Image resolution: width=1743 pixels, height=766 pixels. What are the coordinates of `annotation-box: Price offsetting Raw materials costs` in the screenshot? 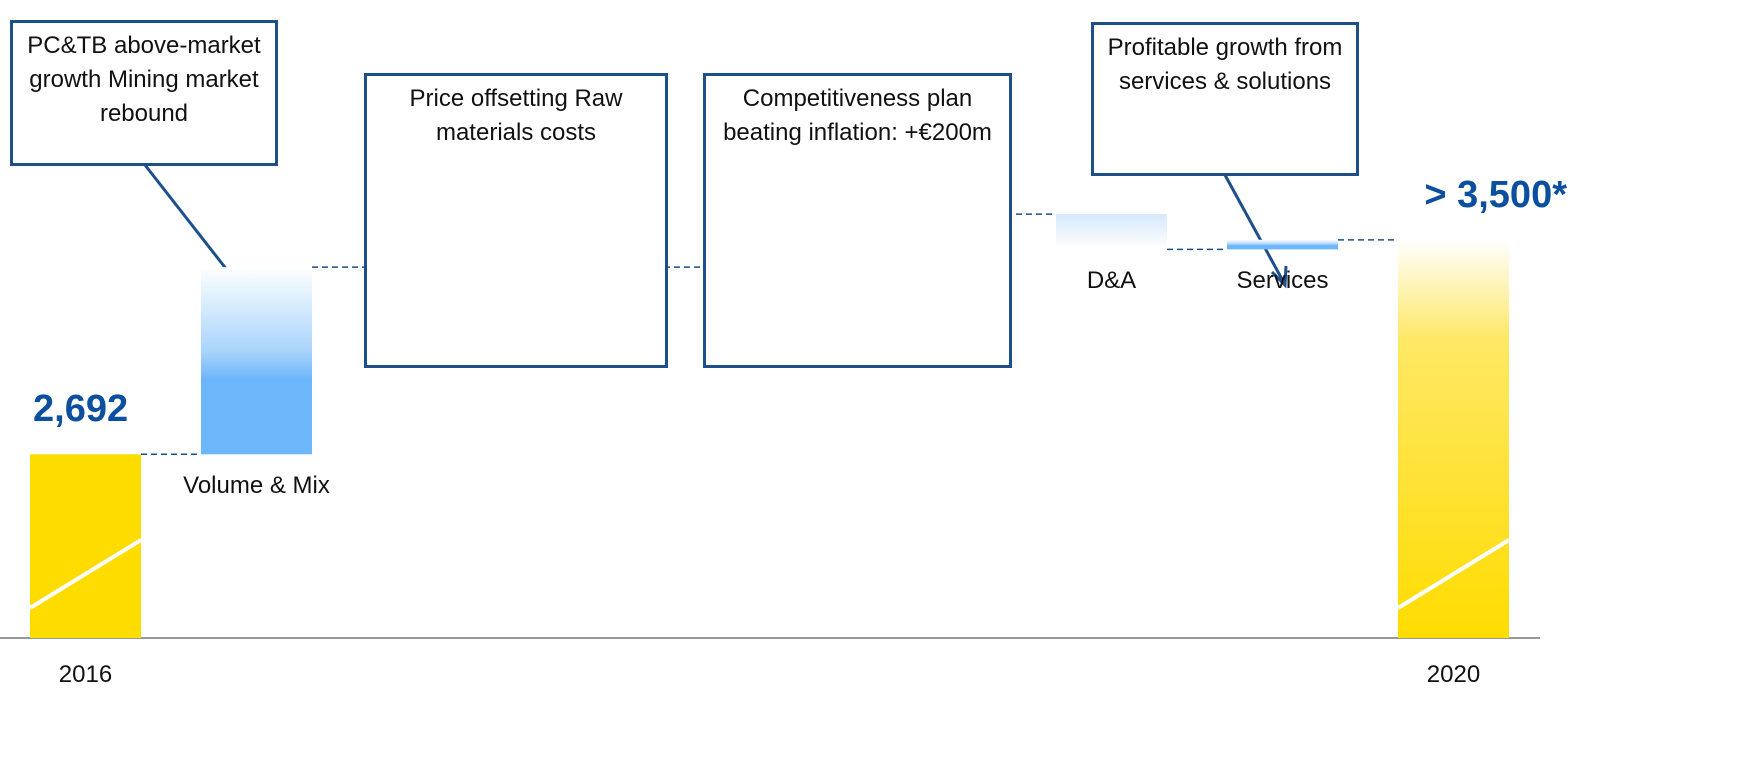 It's located at (516, 220).